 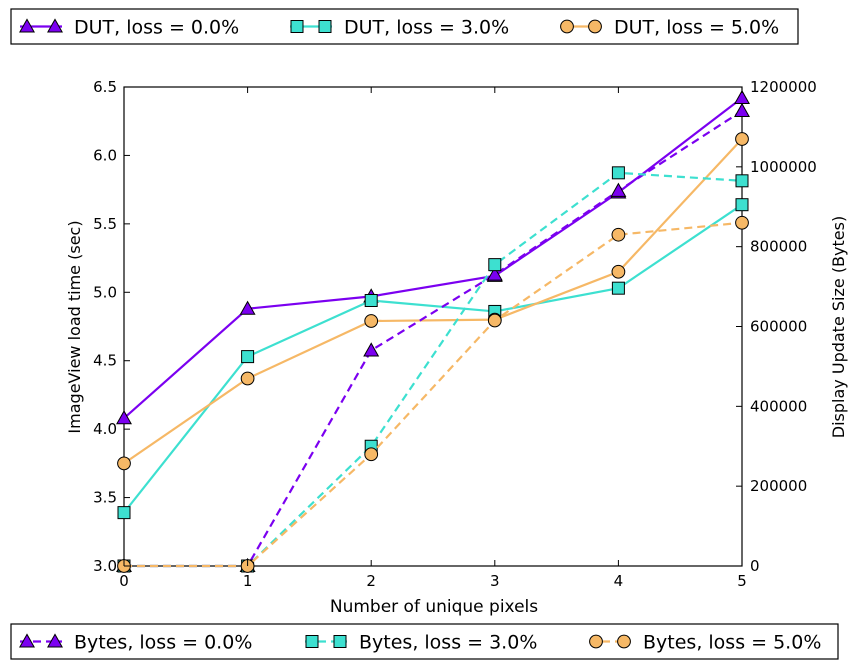 What do you see at coordinates (248, 581) in the screenshot?
I see `x-tick-label: 1` at bounding box center [248, 581].